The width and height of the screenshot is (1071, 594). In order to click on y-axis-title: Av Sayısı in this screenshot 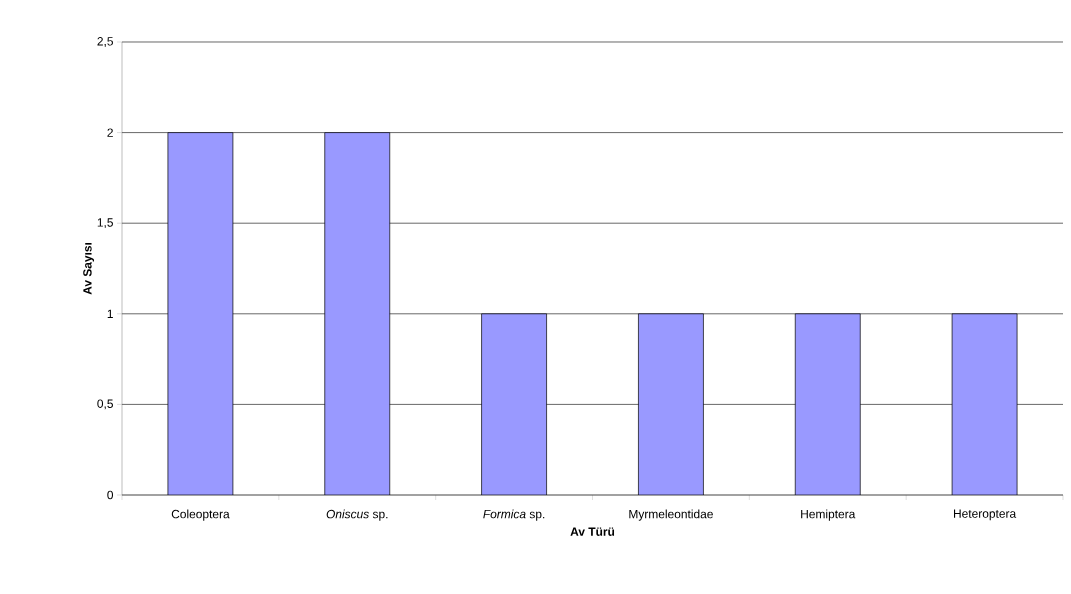, I will do `click(89, 268)`.